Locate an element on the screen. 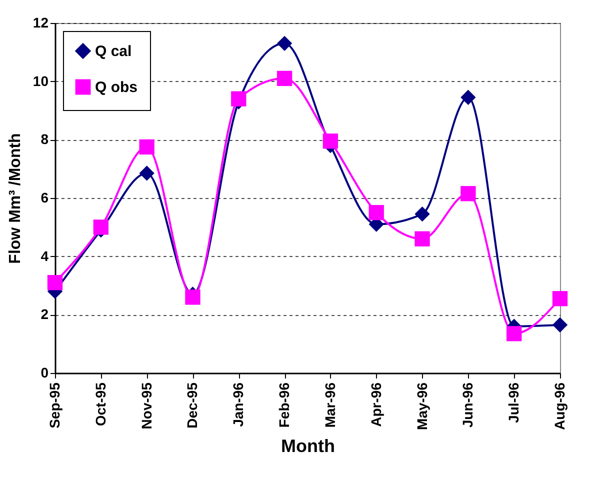  y-tick-label: 0 is located at coordinates (44, 372).